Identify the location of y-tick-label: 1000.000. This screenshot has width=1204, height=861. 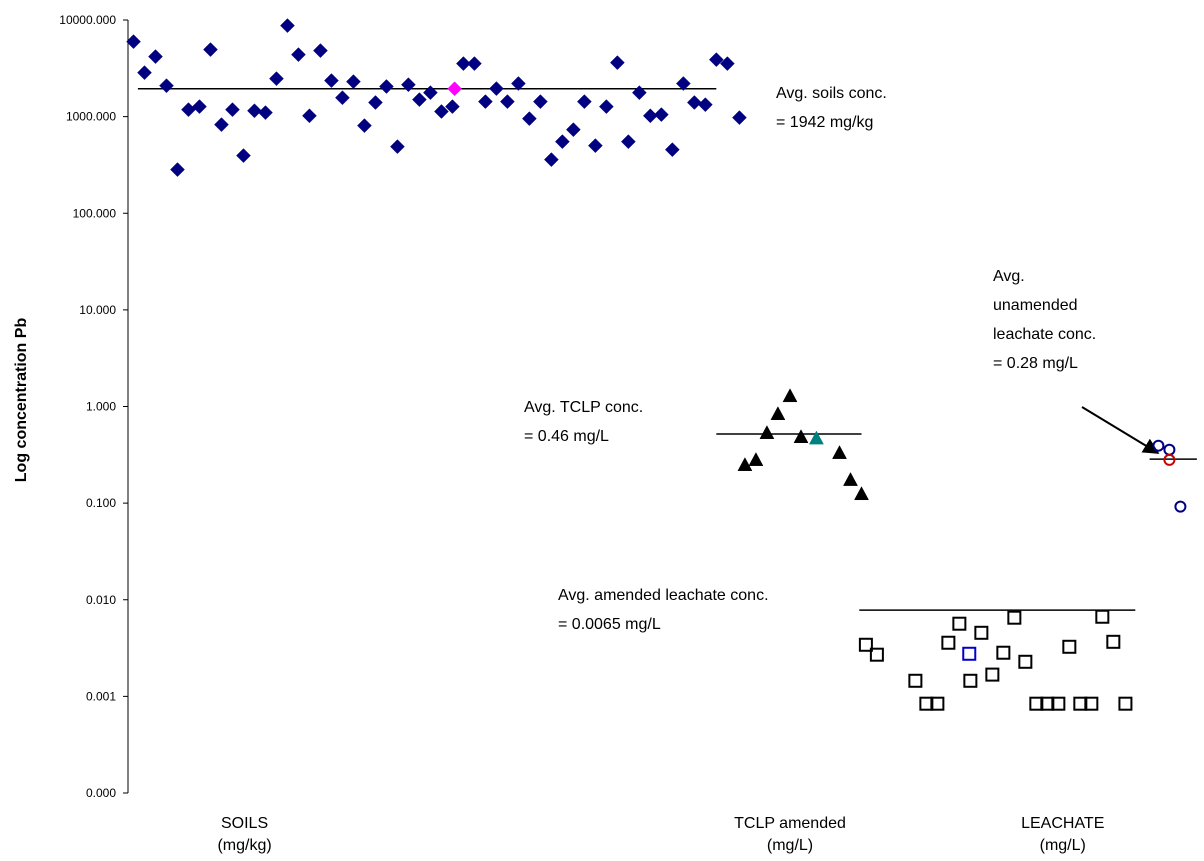
(91, 117).